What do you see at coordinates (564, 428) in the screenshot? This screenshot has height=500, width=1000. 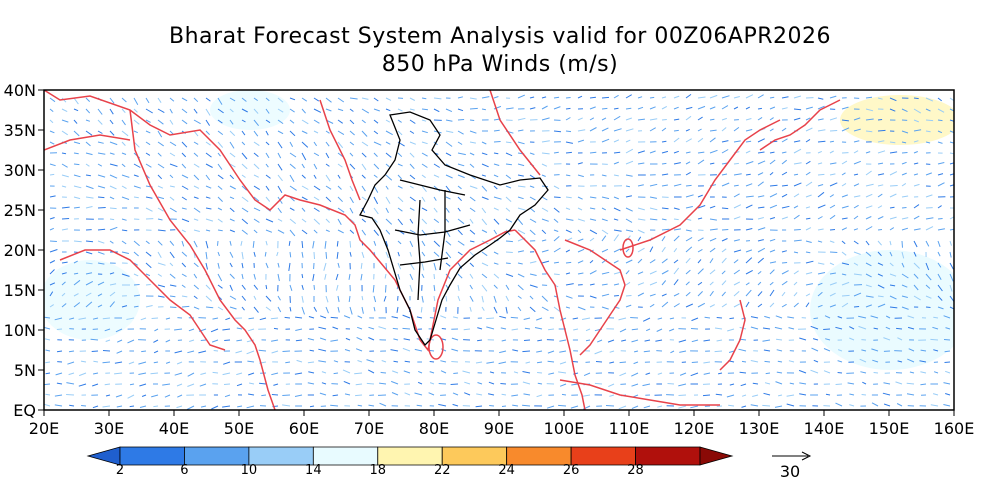 I see `x-tick-label: 100E` at bounding box center [564, 428].